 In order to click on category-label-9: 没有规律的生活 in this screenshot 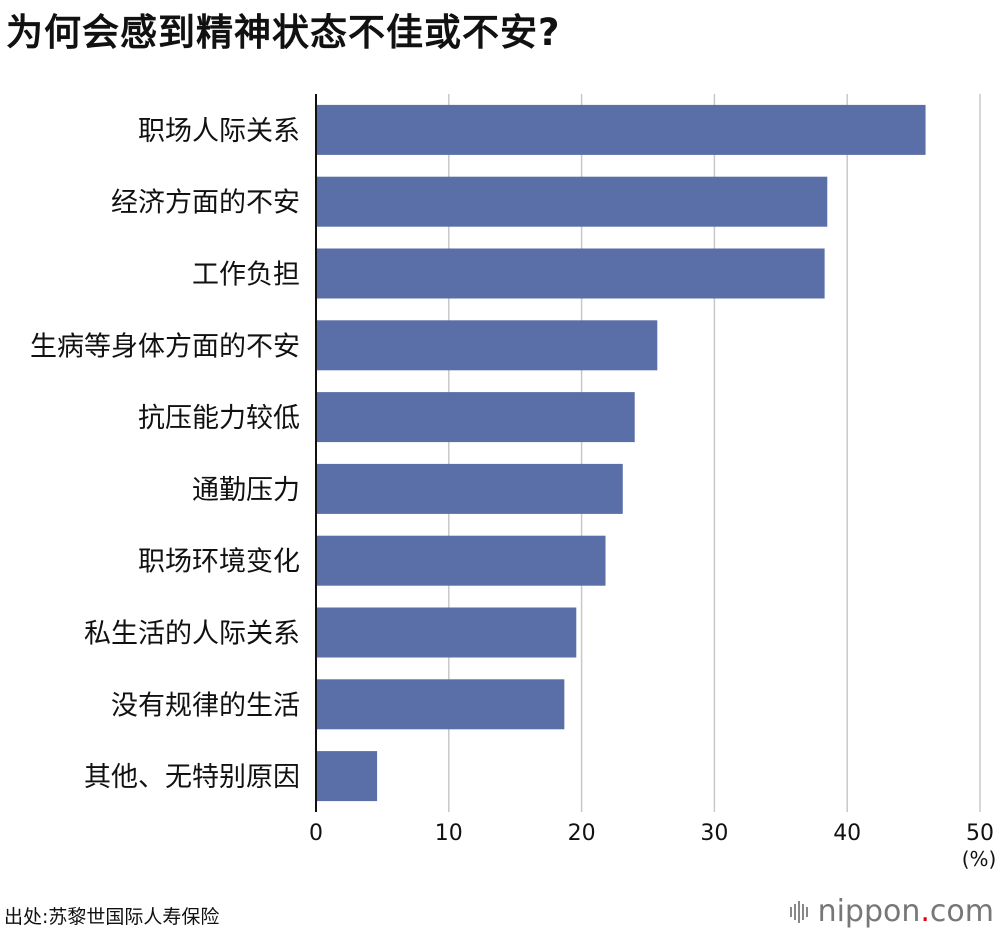, I will do `click(205, 705)`.